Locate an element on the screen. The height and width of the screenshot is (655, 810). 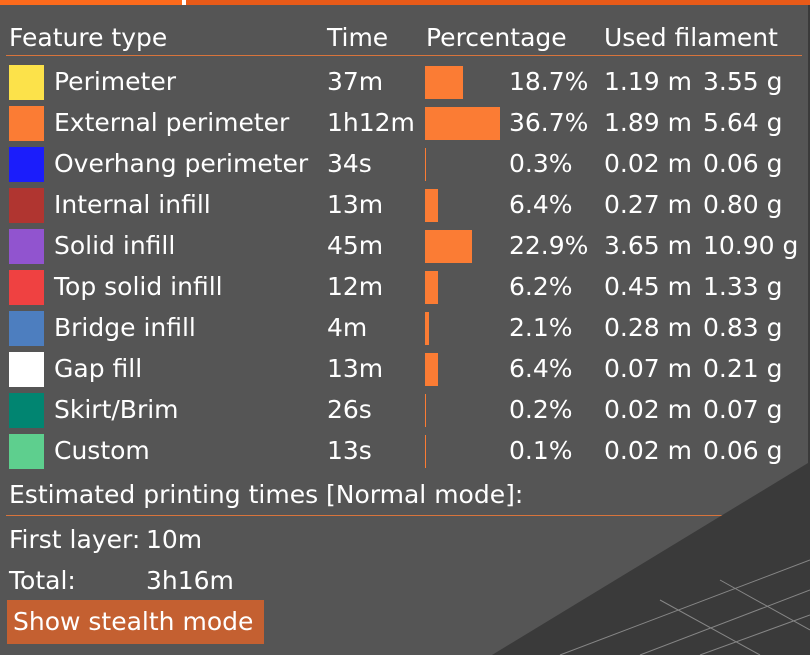
feature-row: Custom 13s 0.1% 0.02 m 0.06 g is located at coordinates (404, 451).